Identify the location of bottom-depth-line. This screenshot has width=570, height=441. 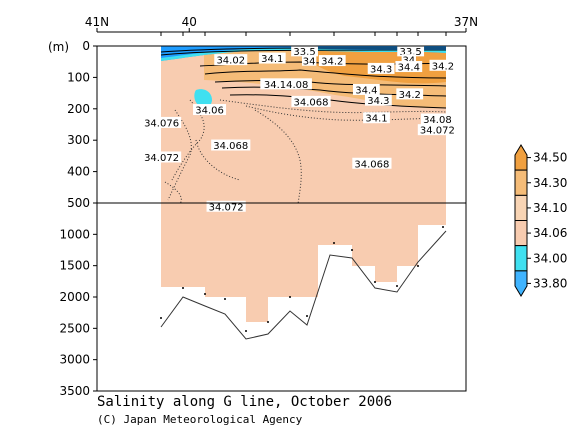
(303, 285).